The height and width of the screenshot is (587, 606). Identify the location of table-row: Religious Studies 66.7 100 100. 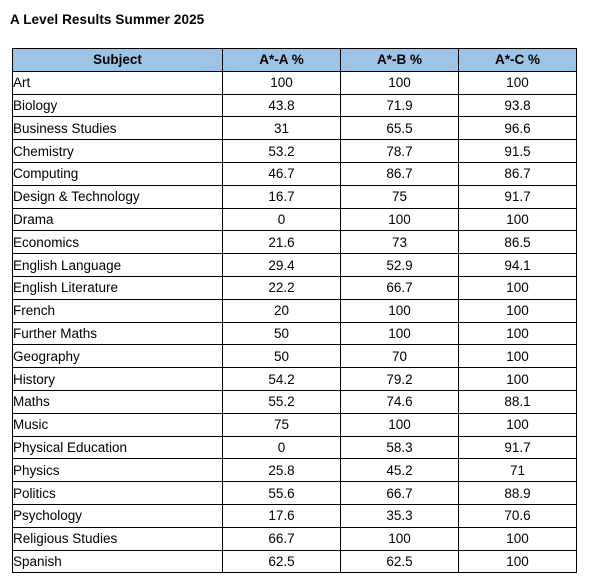
(294, 538).